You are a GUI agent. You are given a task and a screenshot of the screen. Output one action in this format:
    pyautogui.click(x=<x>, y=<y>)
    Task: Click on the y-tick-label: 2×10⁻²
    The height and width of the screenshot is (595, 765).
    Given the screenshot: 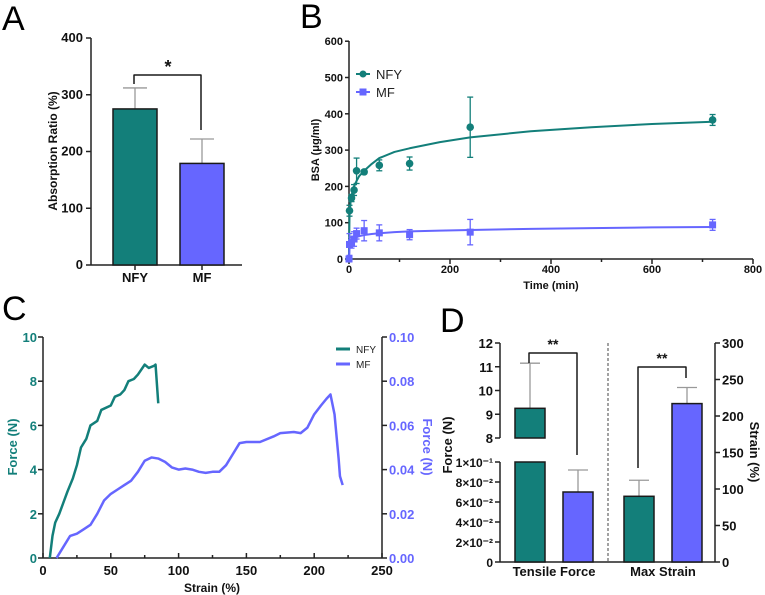 What is the action you would take?
    pyautogui.click(x=474, y=543)
    